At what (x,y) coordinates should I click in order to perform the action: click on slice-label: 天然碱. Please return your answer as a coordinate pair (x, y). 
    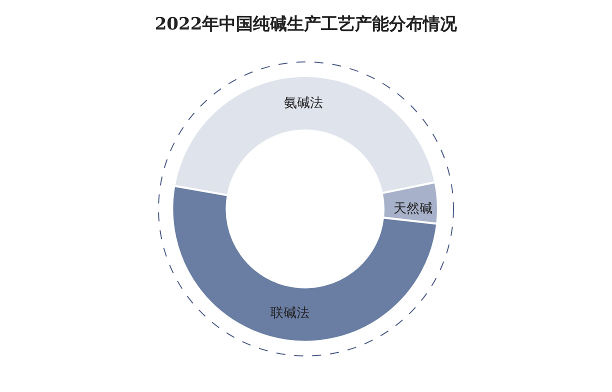
    Looking at the image, I should click on (413, 208).